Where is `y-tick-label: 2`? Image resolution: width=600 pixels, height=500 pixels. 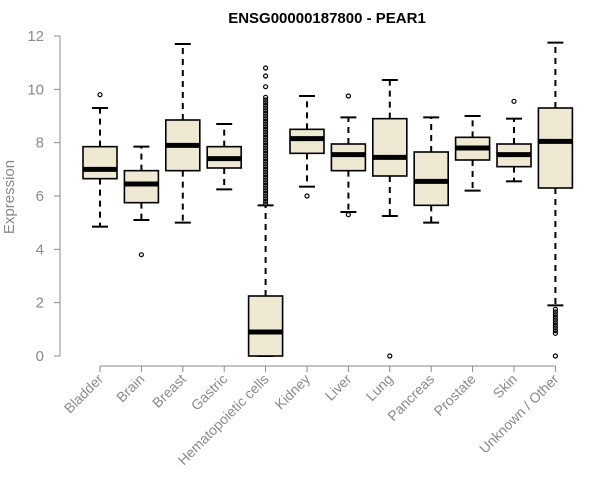 y-tick-label: 2 is located at coordinates (40, 303).